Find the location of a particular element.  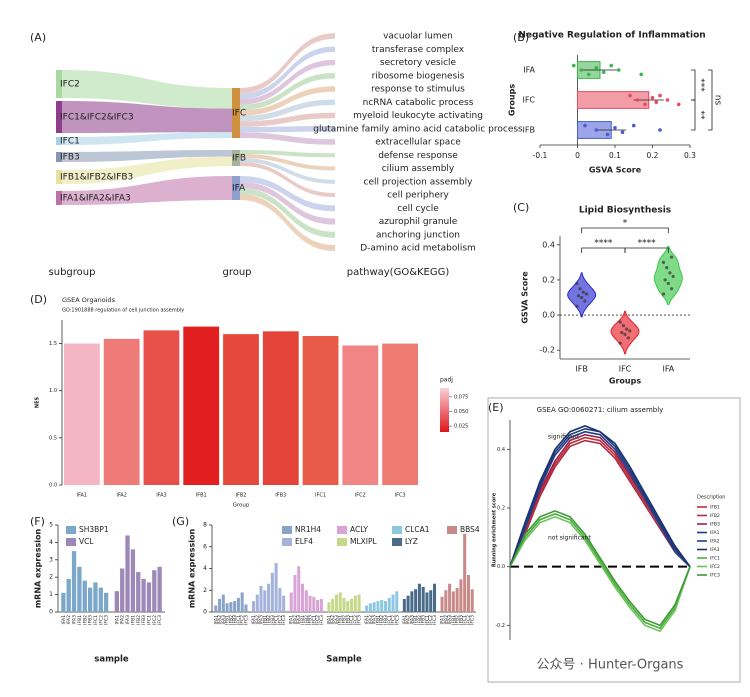

x-axis-label: GSVA Score is located at coordinates (615, 170).